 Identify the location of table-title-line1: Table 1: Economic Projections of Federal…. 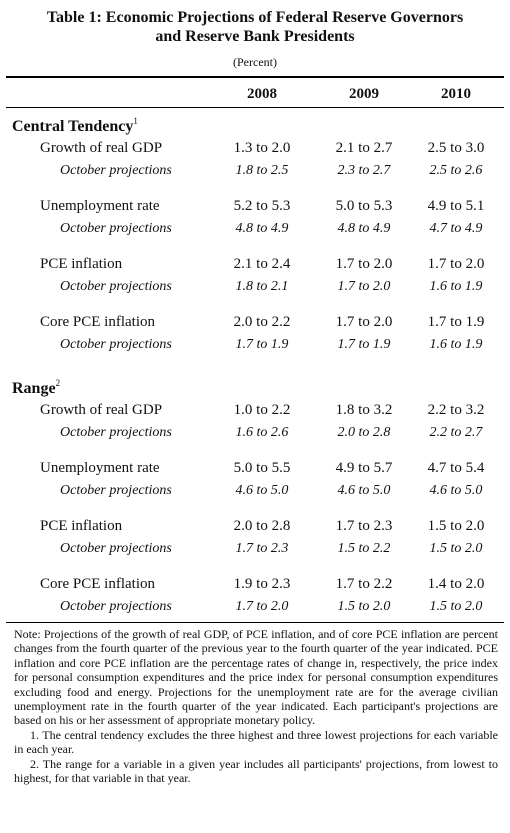
(255, 17).